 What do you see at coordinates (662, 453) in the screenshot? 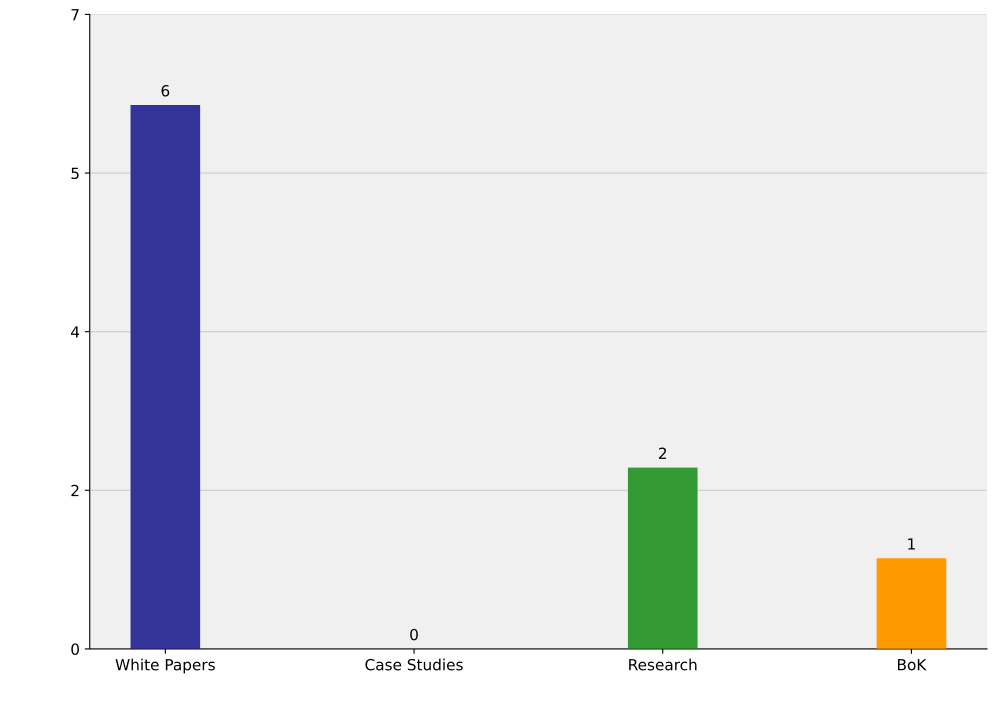
I see `data-label: 2` at bounding box center [662, 453].